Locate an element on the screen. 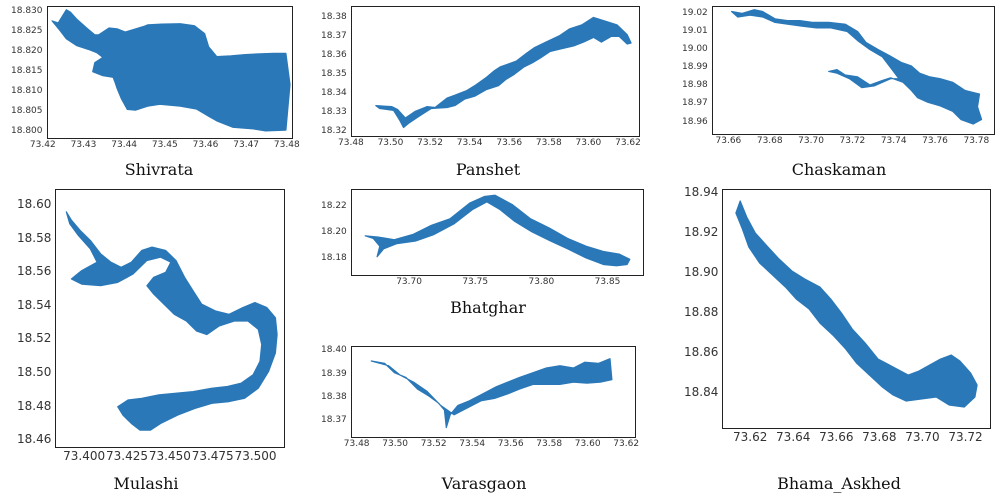 This screenshot has height=499, width=1000. y-tick-label: 18.92 is located at coordinates (701, 232).